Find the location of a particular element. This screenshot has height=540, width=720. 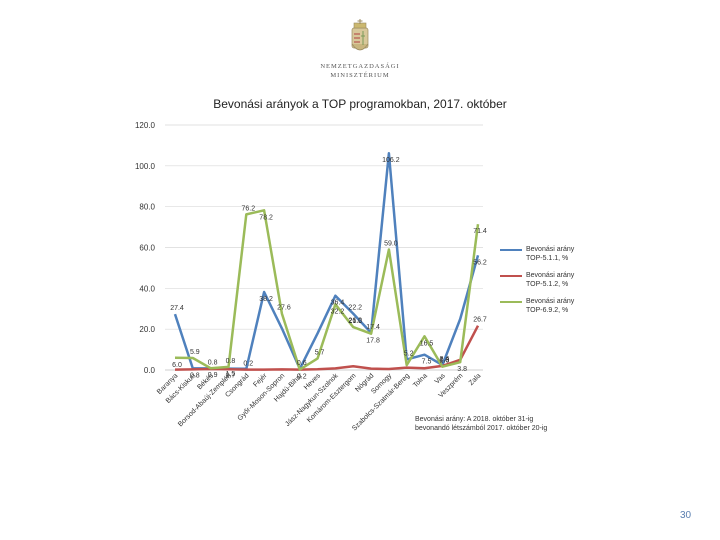

legend-label: TOP-5.1.2, % is located at coordinates (547, 284).